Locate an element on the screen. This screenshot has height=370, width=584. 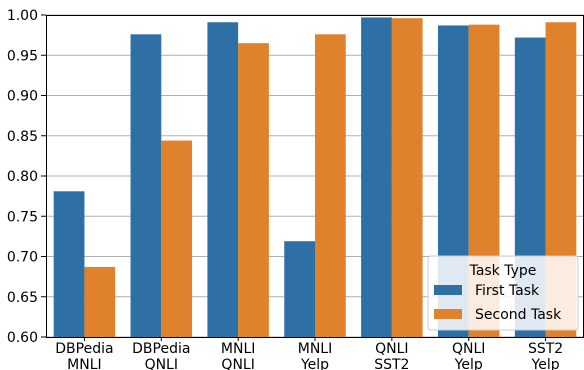
y-tick-label: 1.00 is located at coordinates (22, 16).